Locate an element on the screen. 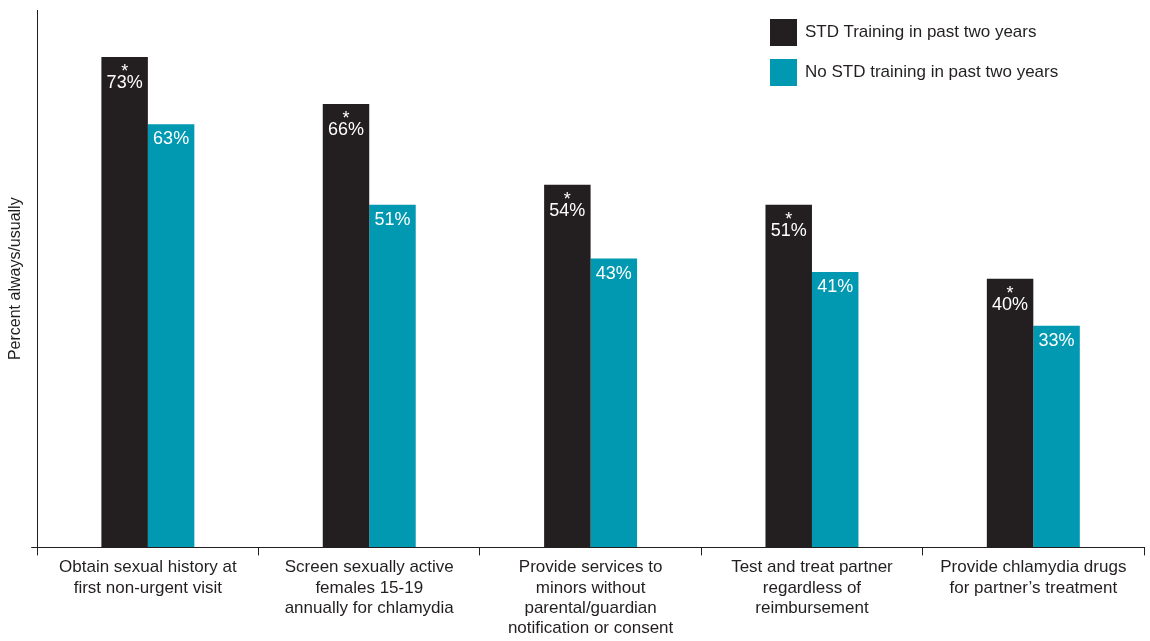 The width and height of the screenshot is (1150, 641). data-label: * 66% is located at coordinates (346, 124).